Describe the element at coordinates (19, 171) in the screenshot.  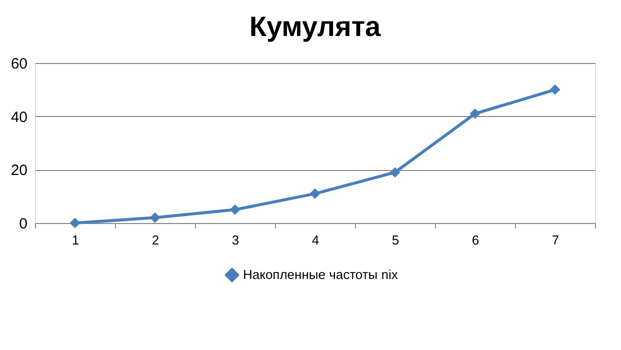
I see `y-tick-label: 20` at that location.